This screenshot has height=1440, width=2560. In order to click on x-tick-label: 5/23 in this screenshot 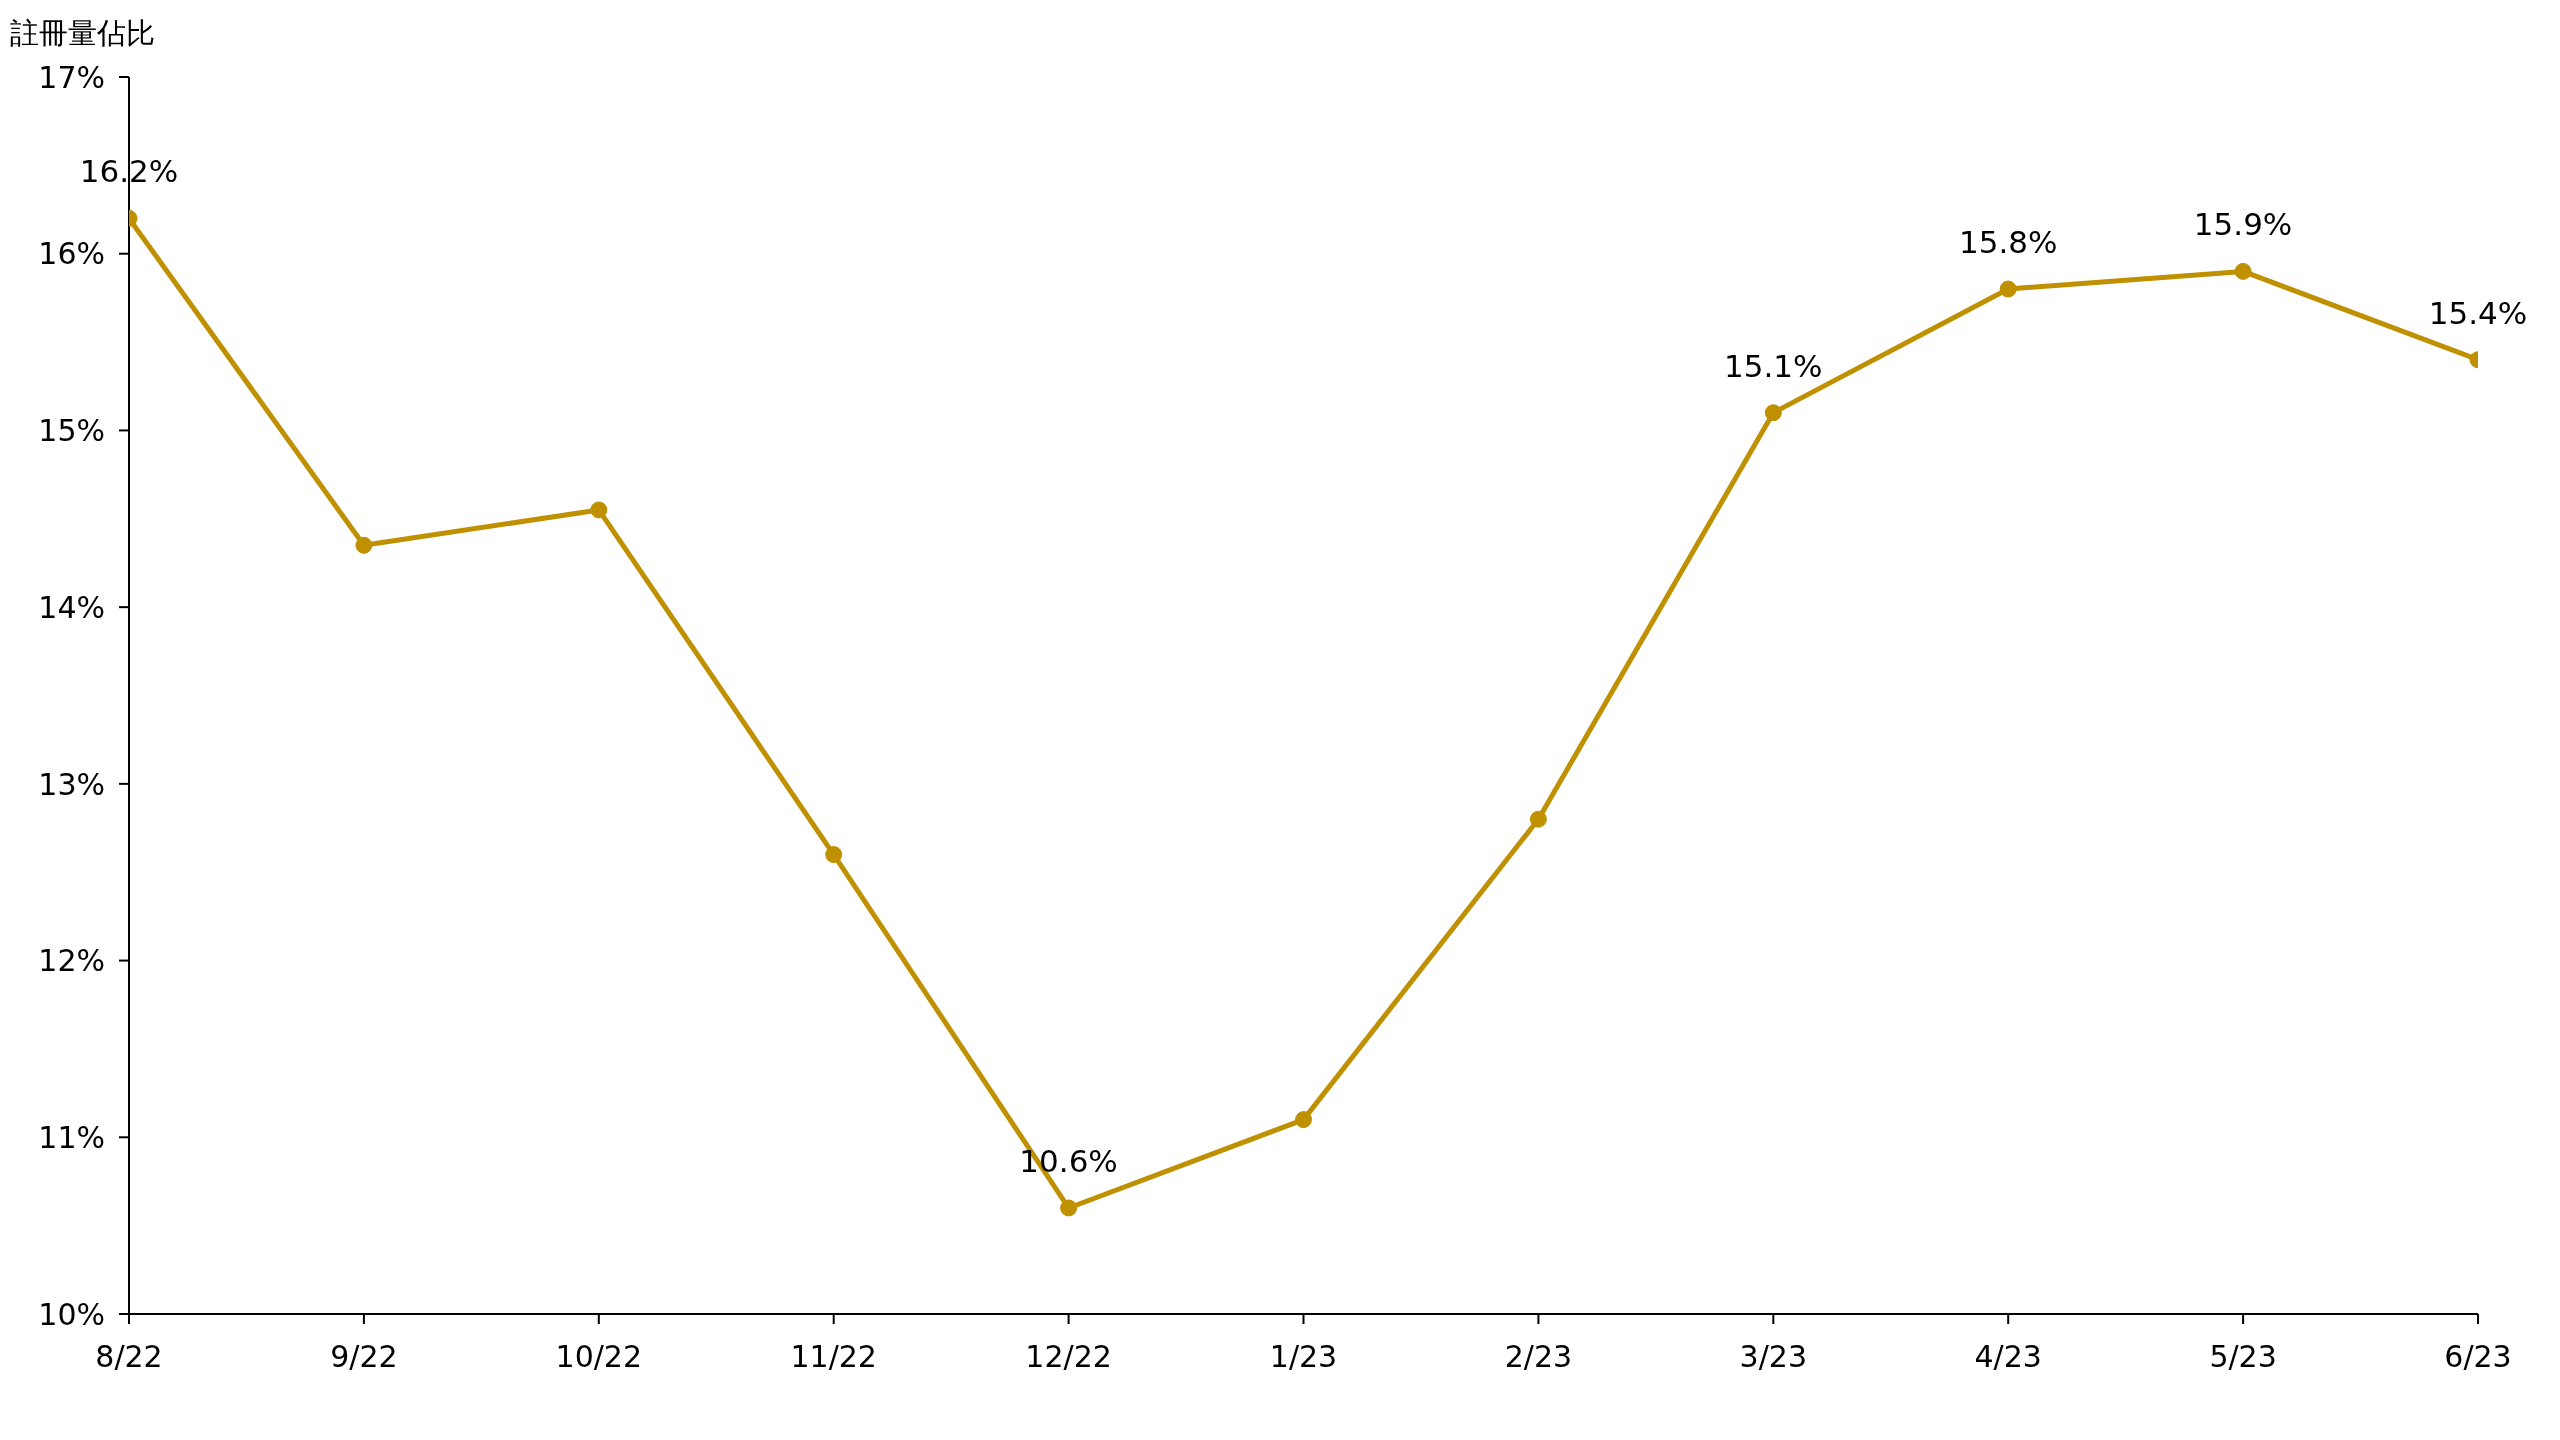, I will do `click(2243, 1357)`.